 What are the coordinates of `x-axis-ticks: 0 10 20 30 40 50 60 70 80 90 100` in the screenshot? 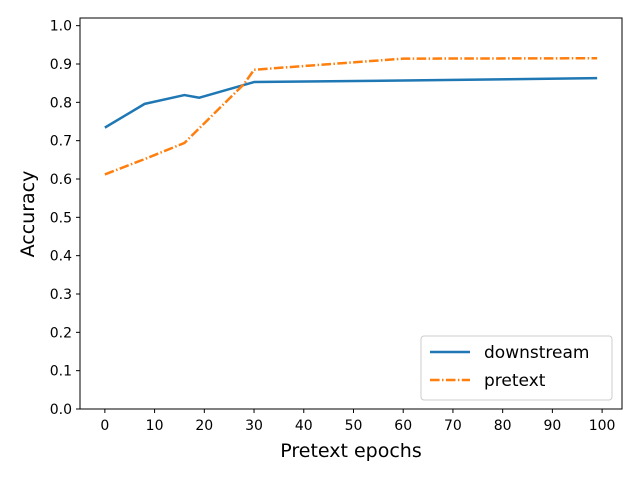 It's located at (357, 421).